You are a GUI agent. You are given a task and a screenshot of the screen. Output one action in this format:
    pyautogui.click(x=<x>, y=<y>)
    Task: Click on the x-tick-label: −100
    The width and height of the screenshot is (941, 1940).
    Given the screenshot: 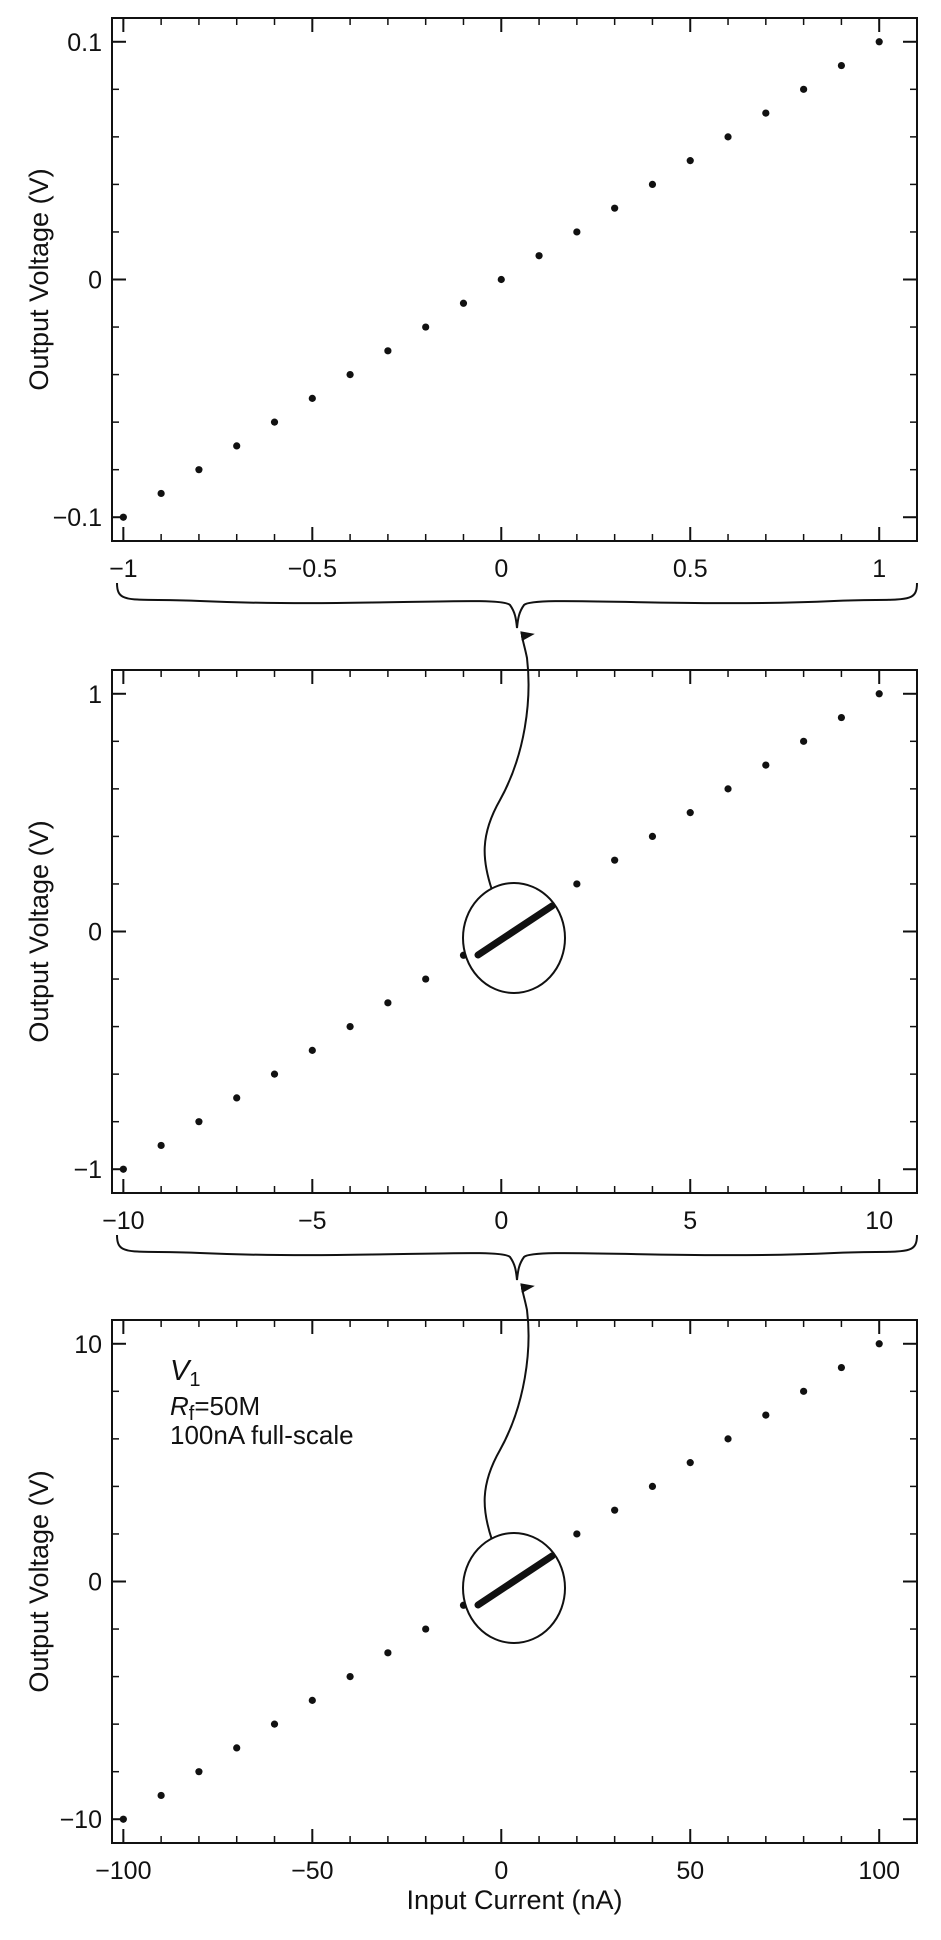 What is the action you would take?
    pyautogui.click(x=123, y=1871)
    